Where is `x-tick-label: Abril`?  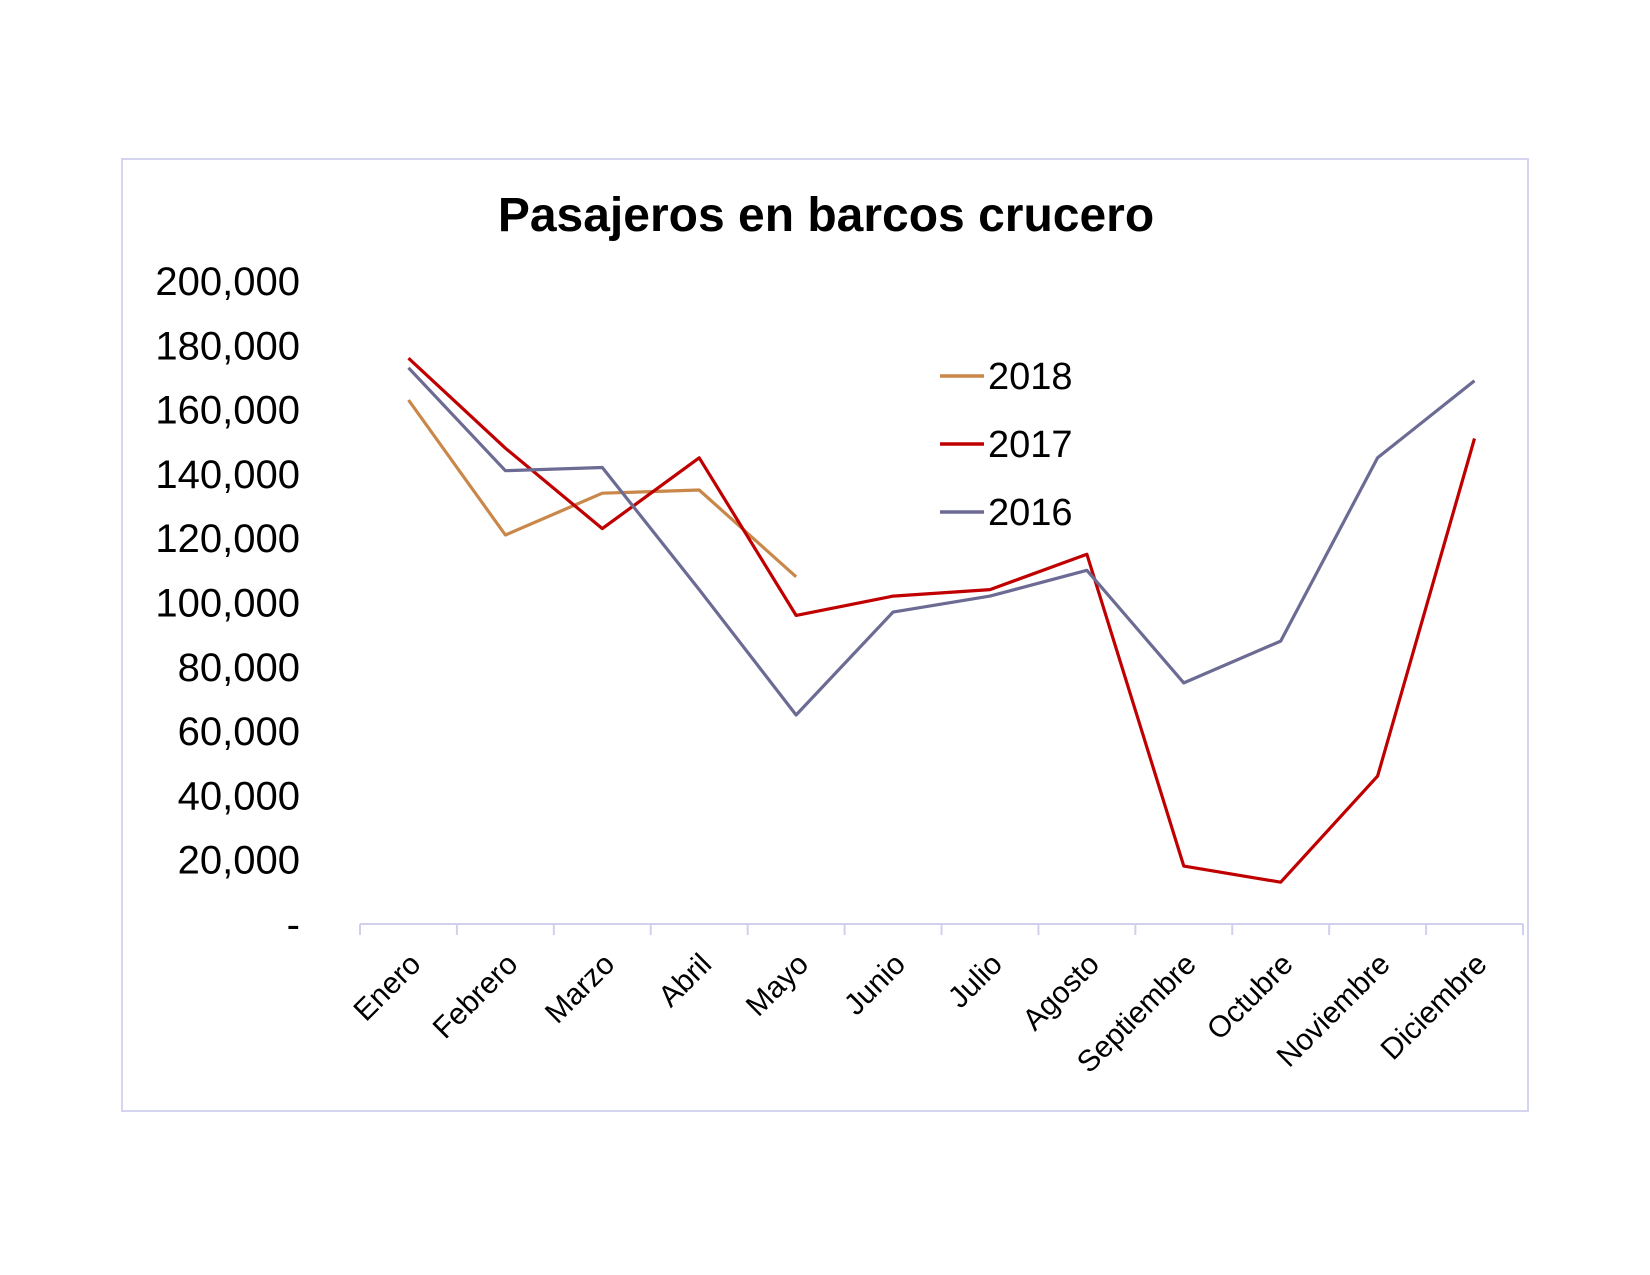 x-tick-label: Abril is located at coordinates (685, 981).